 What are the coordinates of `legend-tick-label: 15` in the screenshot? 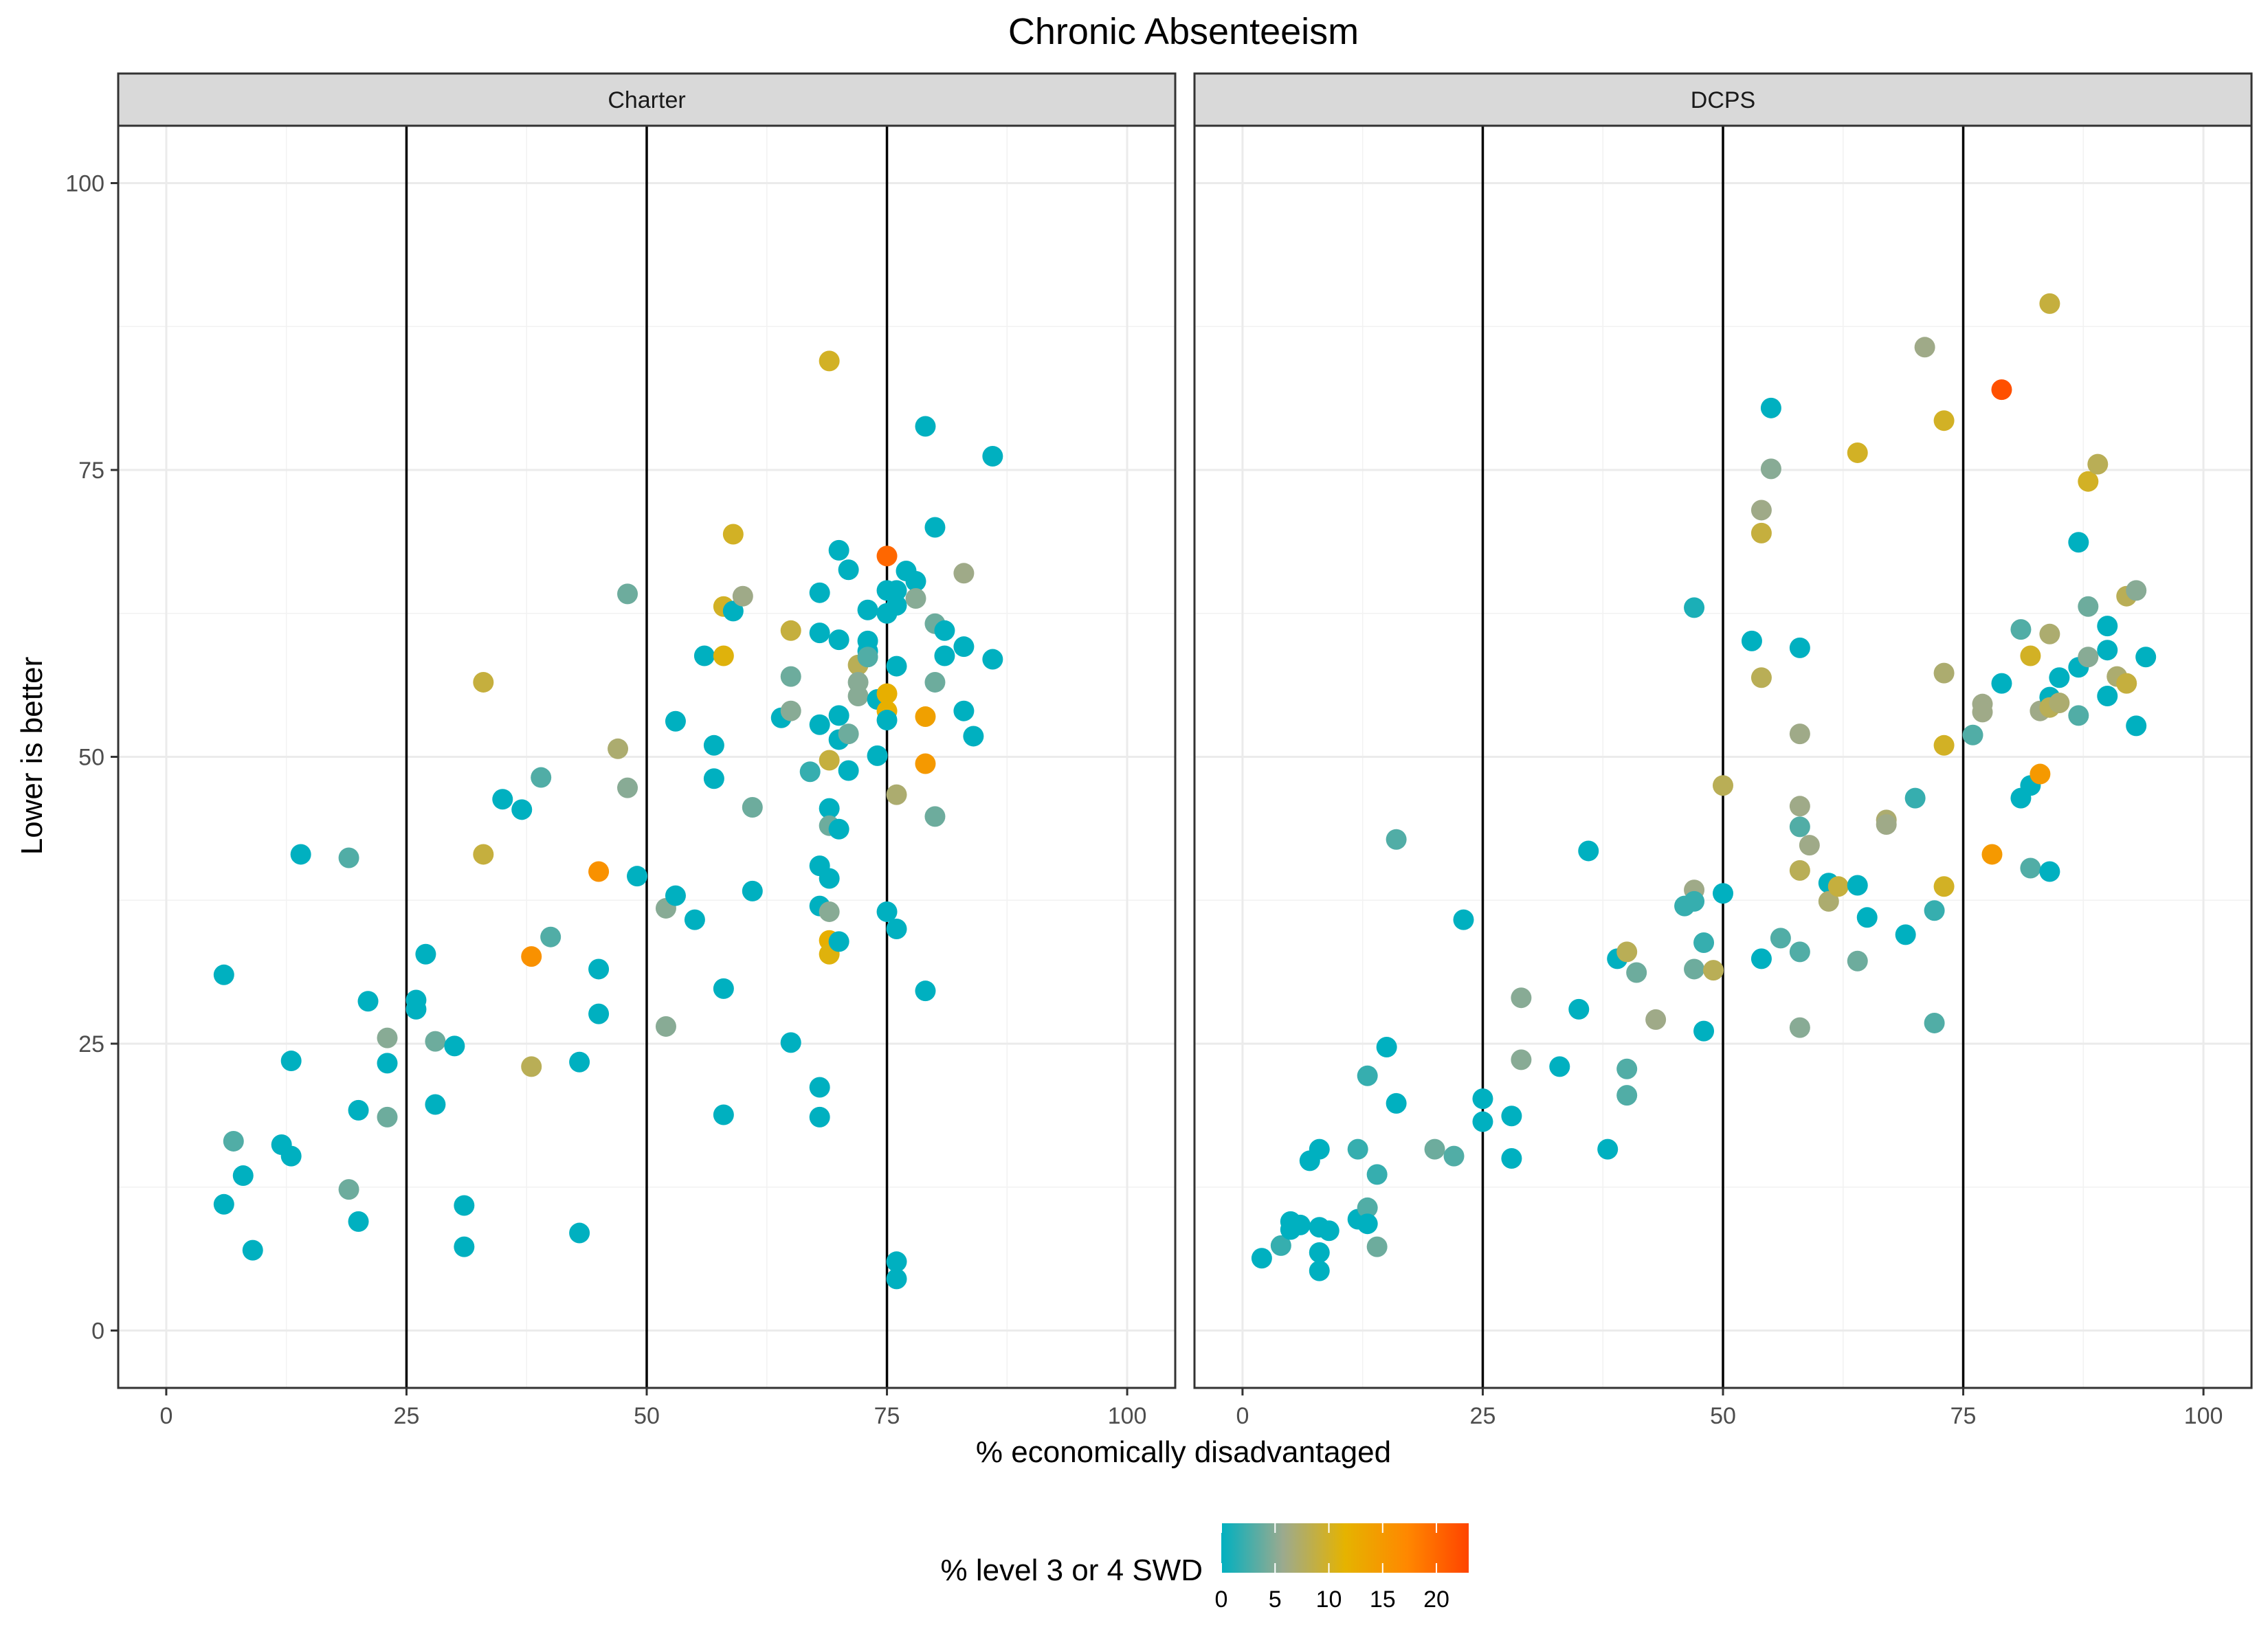 It's located at (1383, 1599).